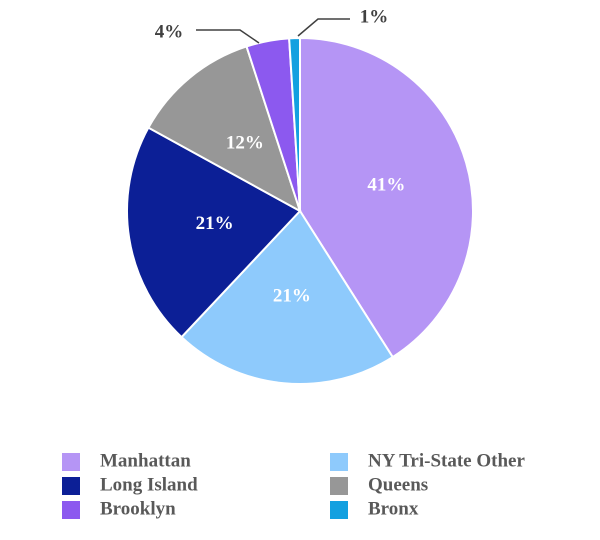  Describe the element at coordinates (339, 486) in the screenshot. I see `legend-swatch-queens` at that location.